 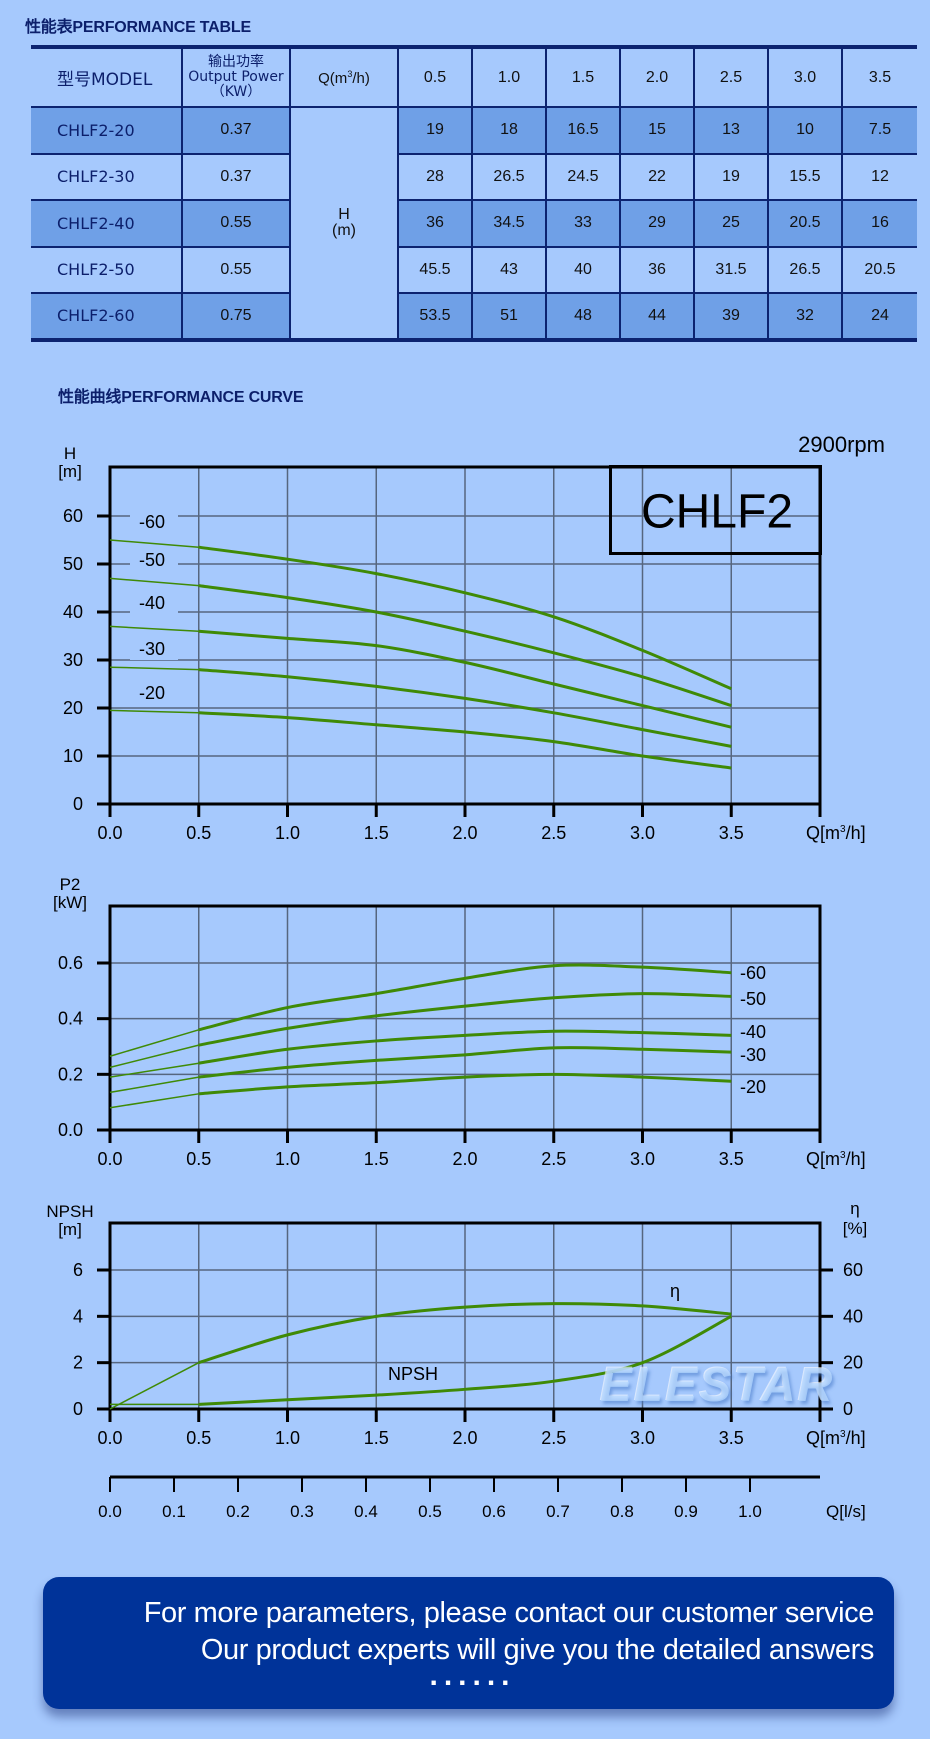 I want to click on head-value: 24, so click(x=879, y=316).